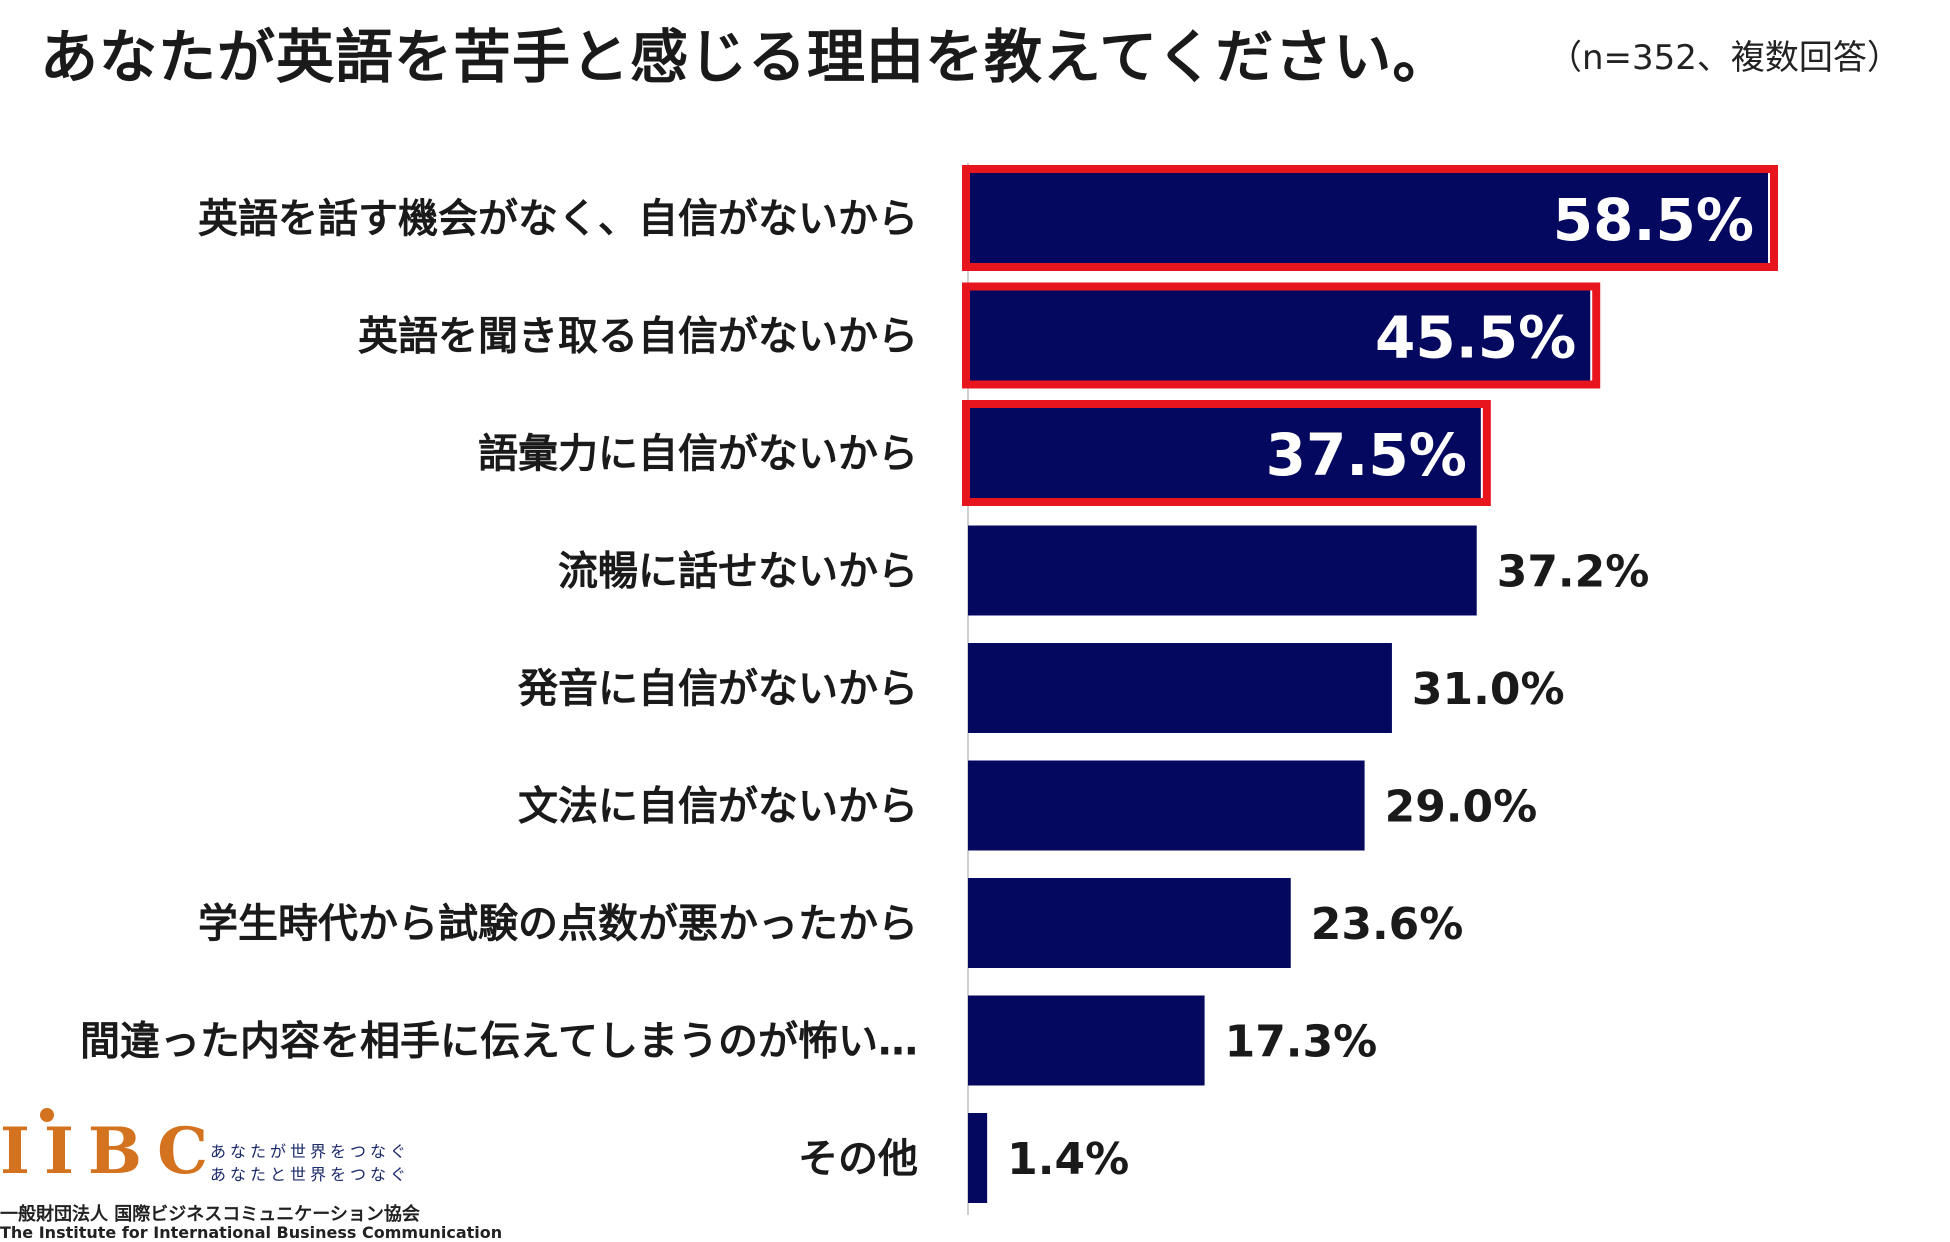  What do you see at coordinates (1724, 58) in the screenshot?
I see `sample-note: （n=352、複数回答）` at bounding box center [1724, 58].